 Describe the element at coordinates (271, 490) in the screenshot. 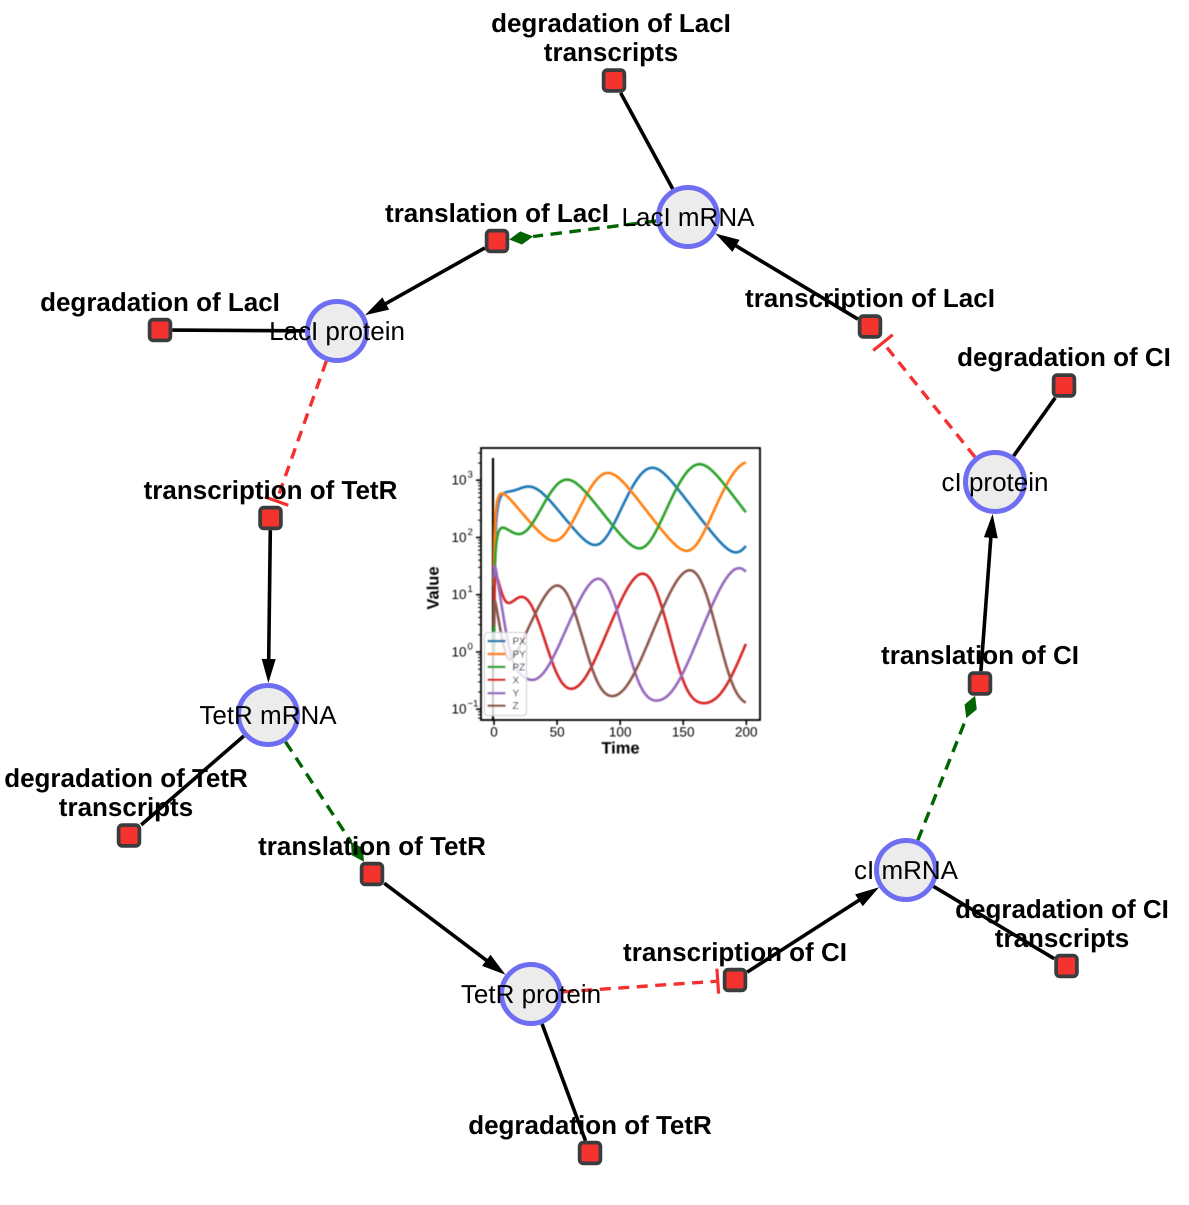

I see `svg-text: transcription of TetR` at that location.